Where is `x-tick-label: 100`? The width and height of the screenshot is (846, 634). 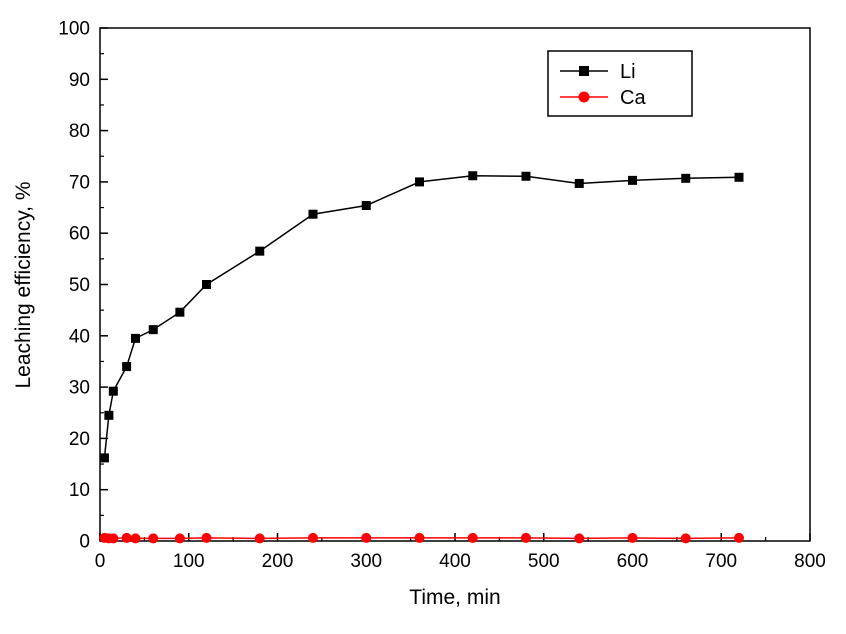 x-tick-label: 100 is located at coordinates (189, 561).